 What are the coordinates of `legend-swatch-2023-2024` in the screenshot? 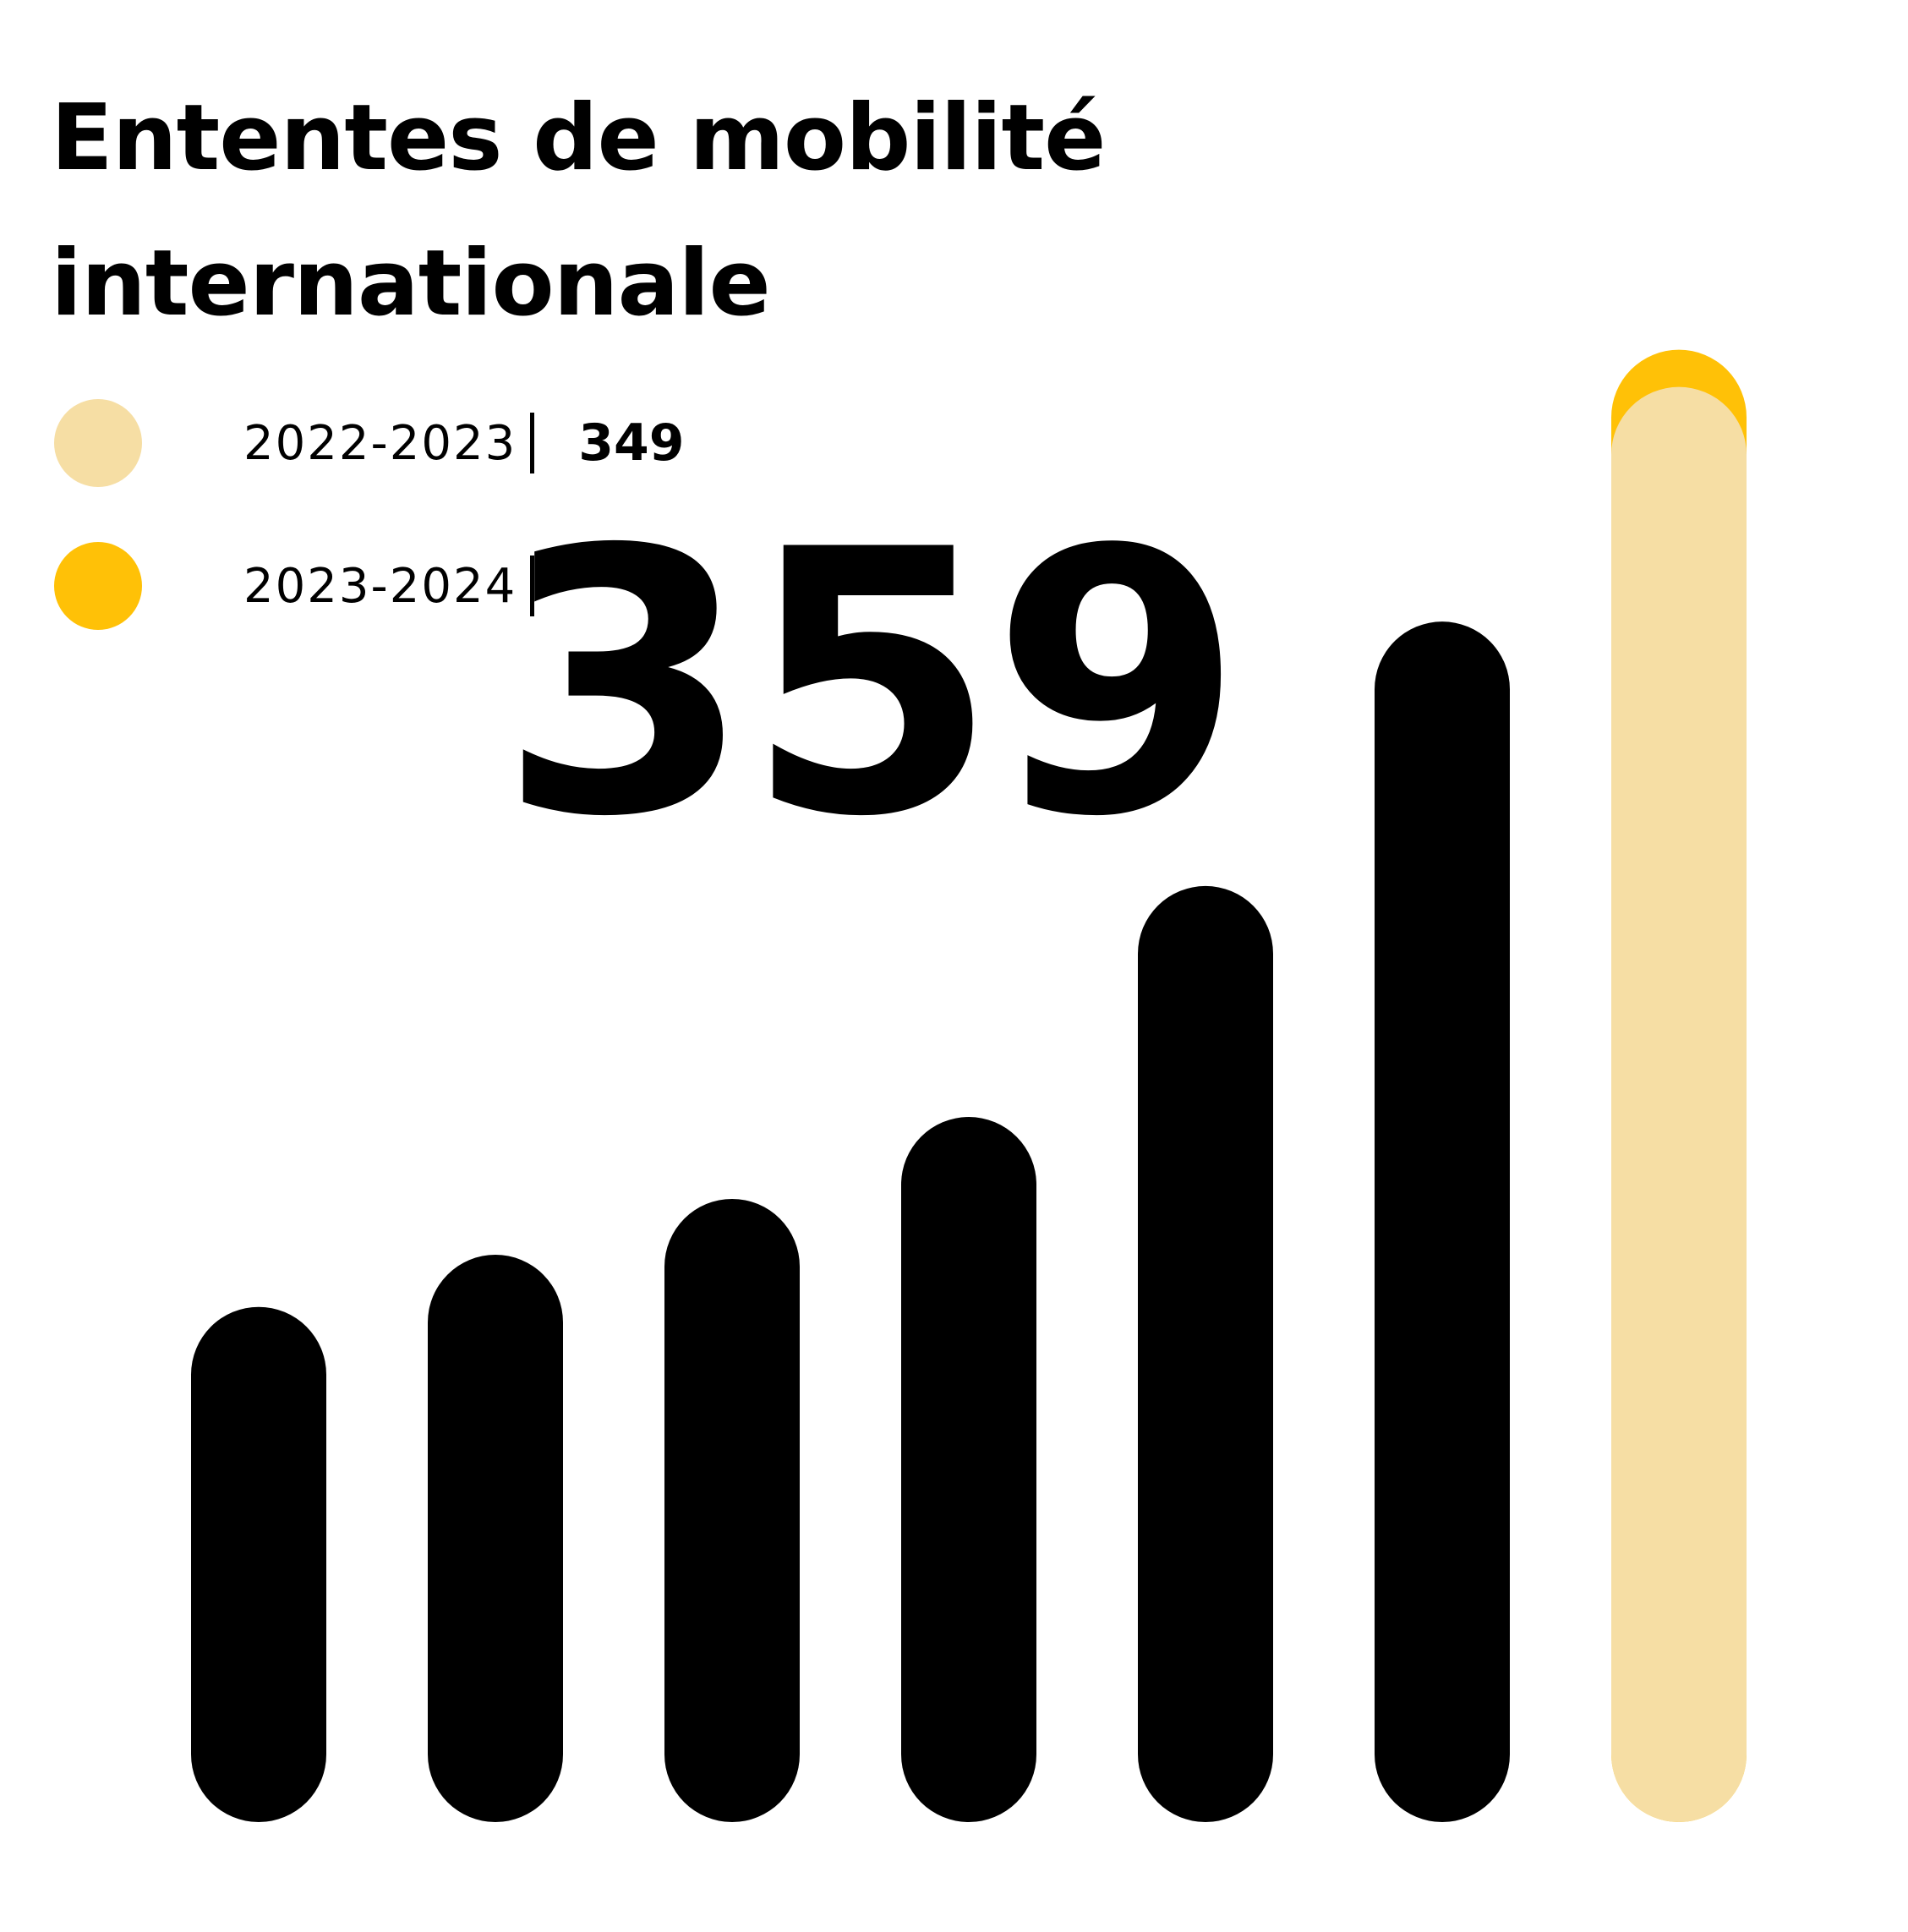 It's located at (98, 586).